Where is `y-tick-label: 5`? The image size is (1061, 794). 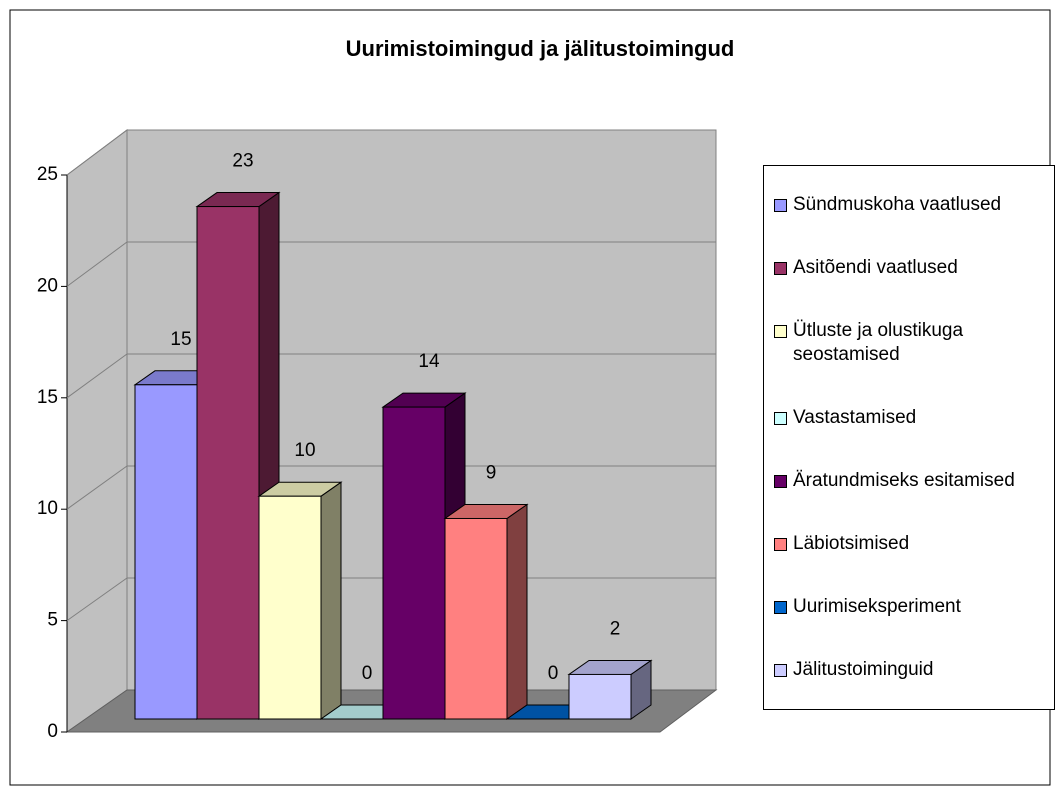 y-tick-label: 5 is located at coordinates (52, 620).